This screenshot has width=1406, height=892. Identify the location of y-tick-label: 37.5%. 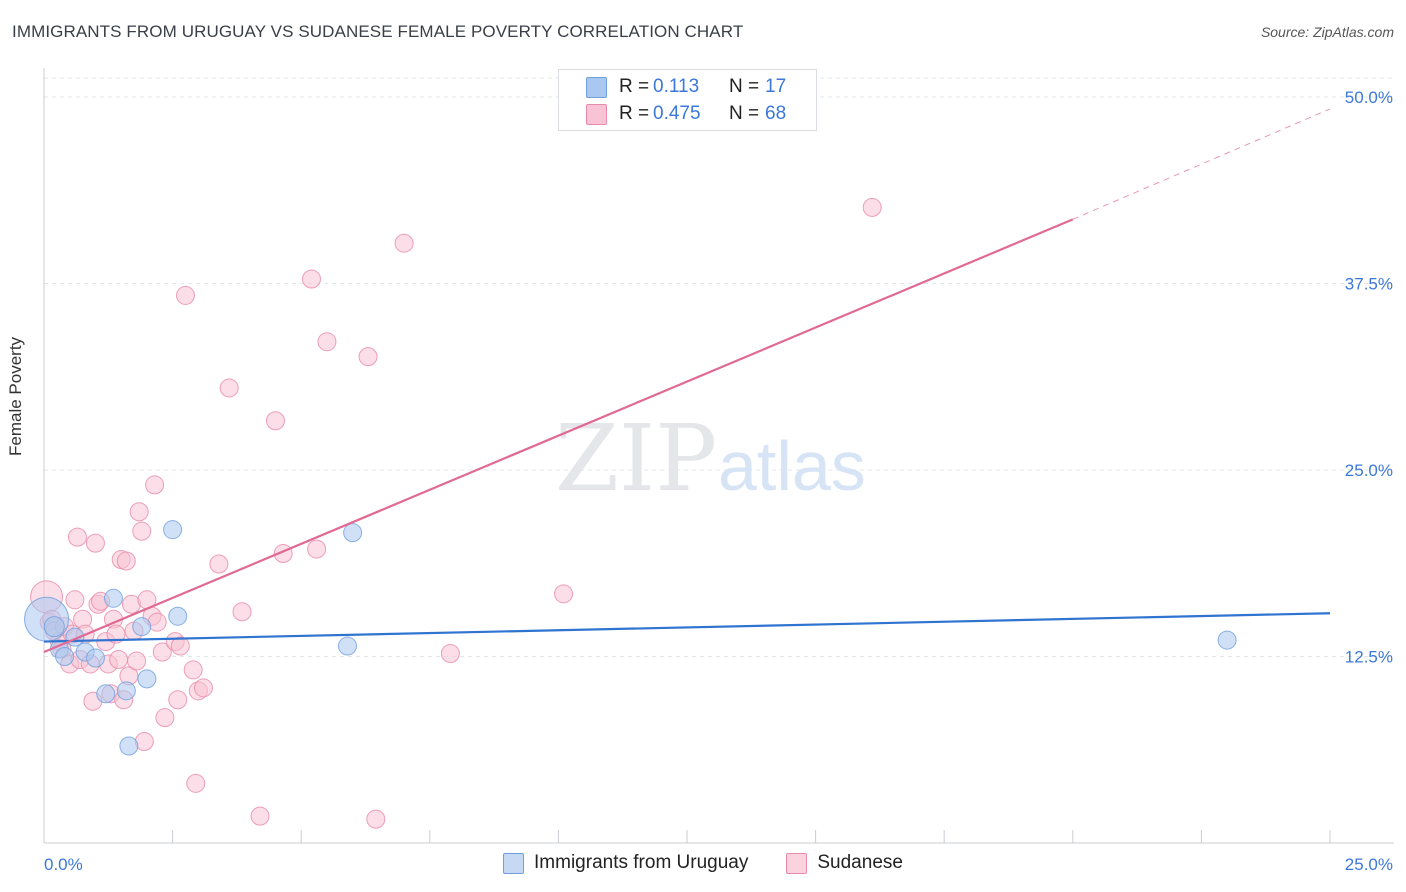
(1369, 284).